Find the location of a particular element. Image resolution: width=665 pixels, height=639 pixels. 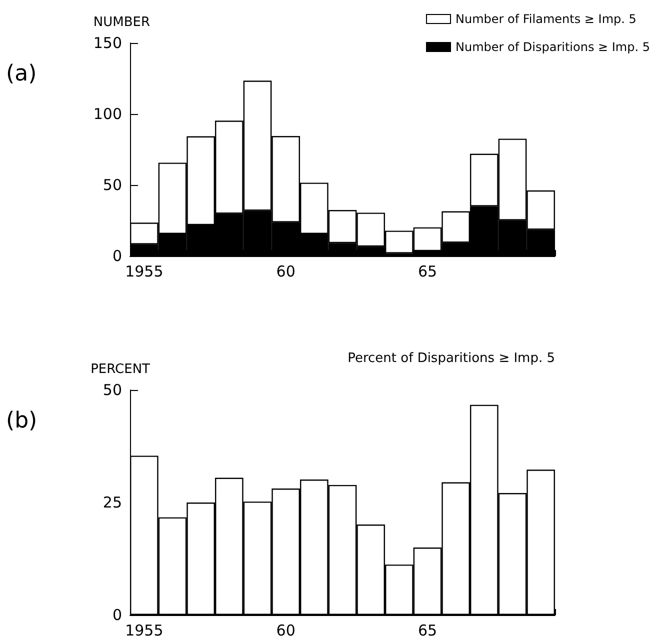

y-tick-label: 100 is located at coordinates (107, 114).